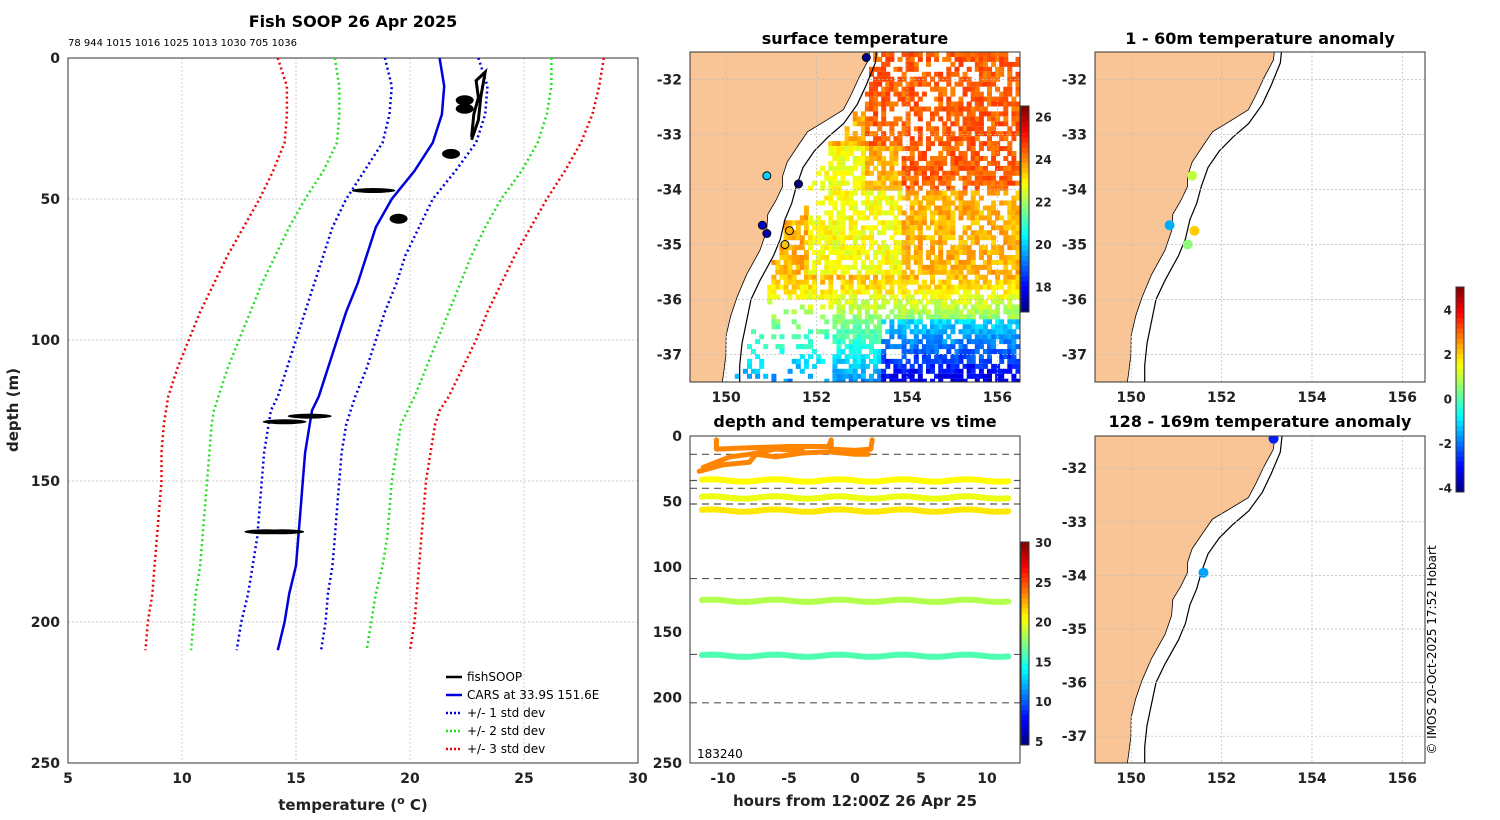 The image size is (1500, 820). I want to click on colorbar-outline, so click(1025, 209).